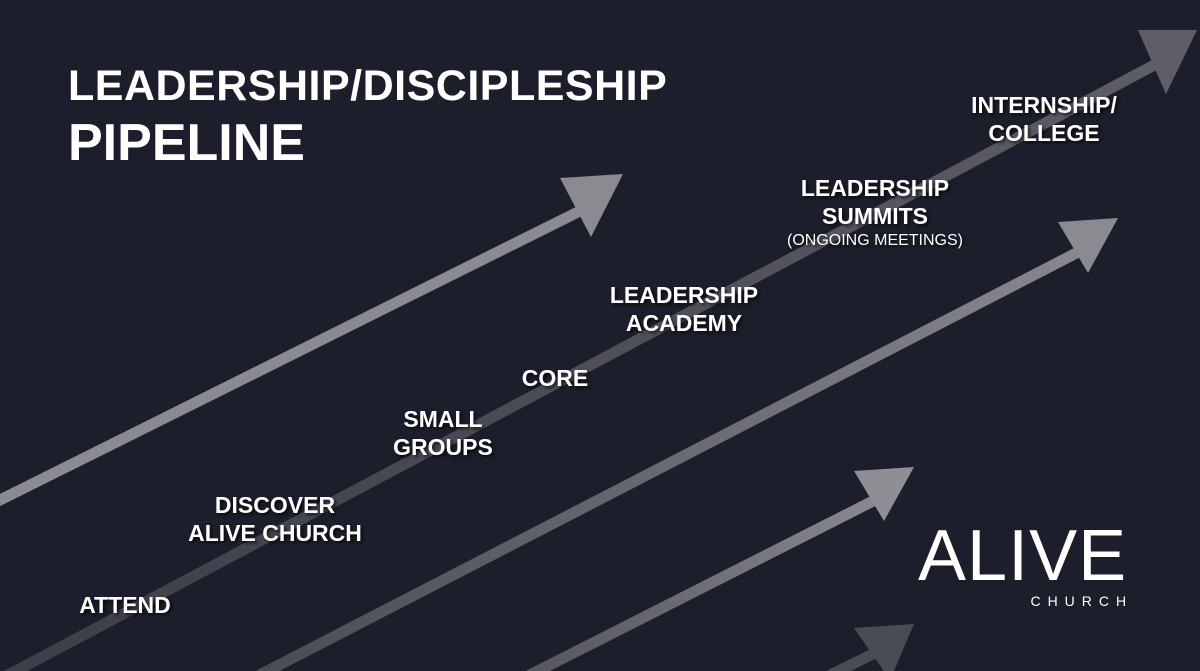  What do you see at coordinates (870, 647) in the screenshot?
I see `arrow-bottom-right` at bounding box center [870, 647].